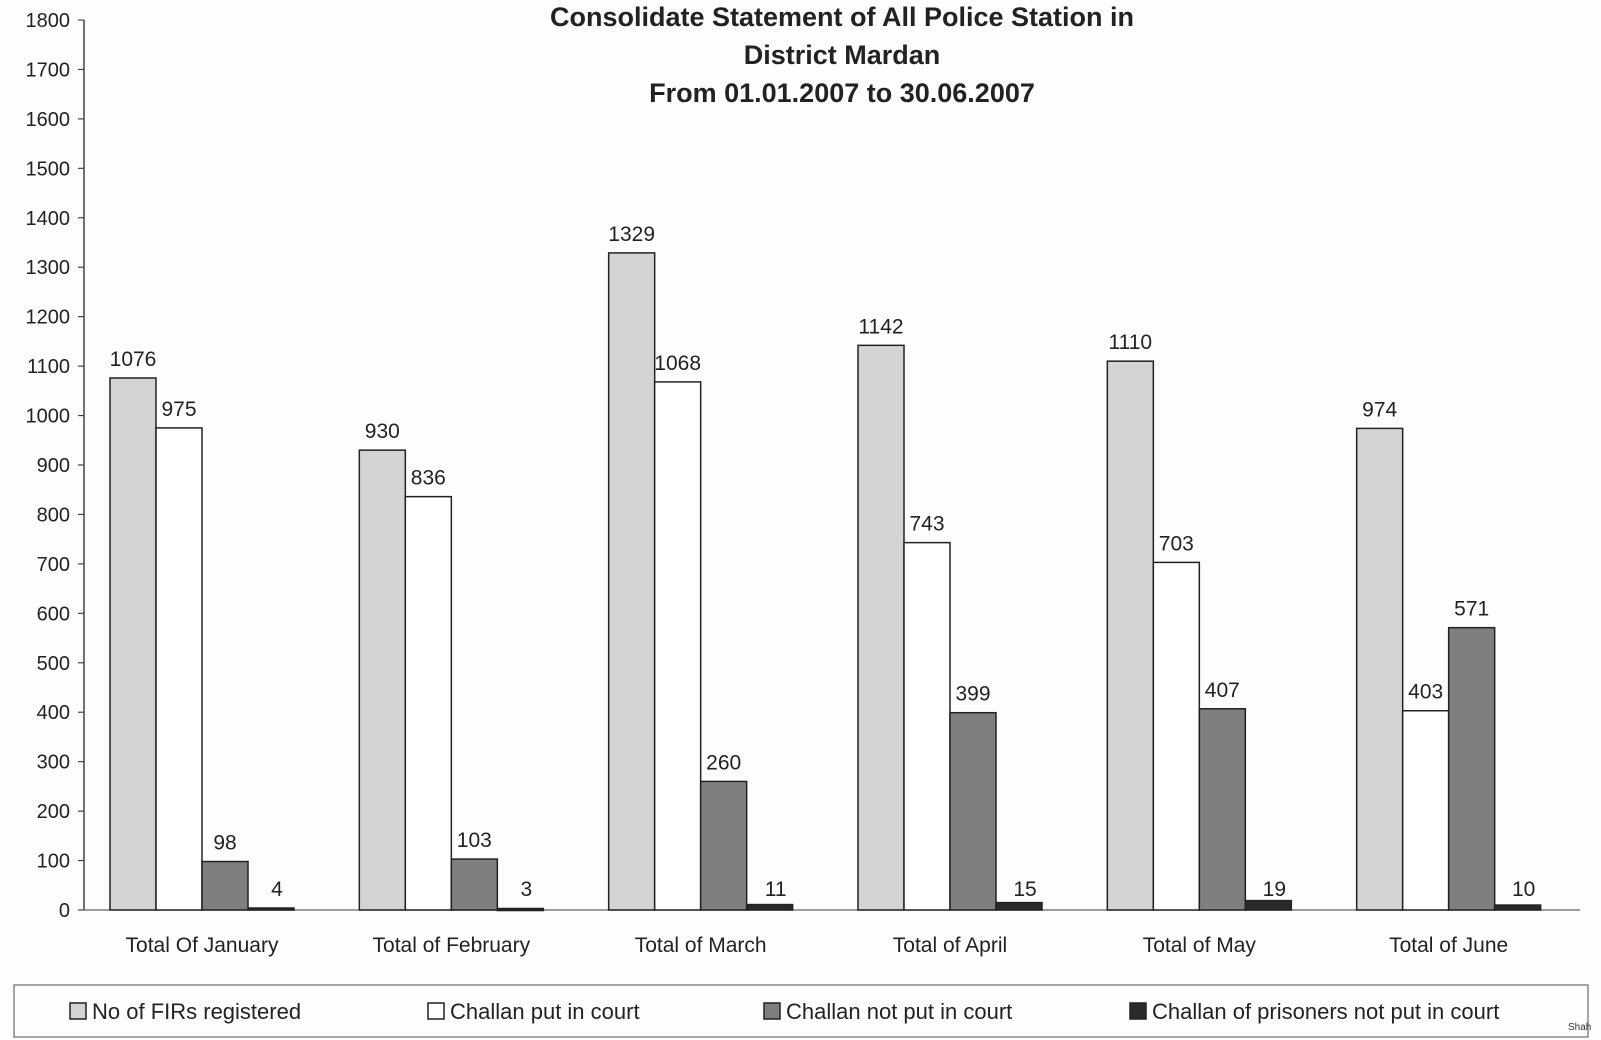  I want to click on legend-label: Challan of prisoners not put in court, so click(1325, 1011).